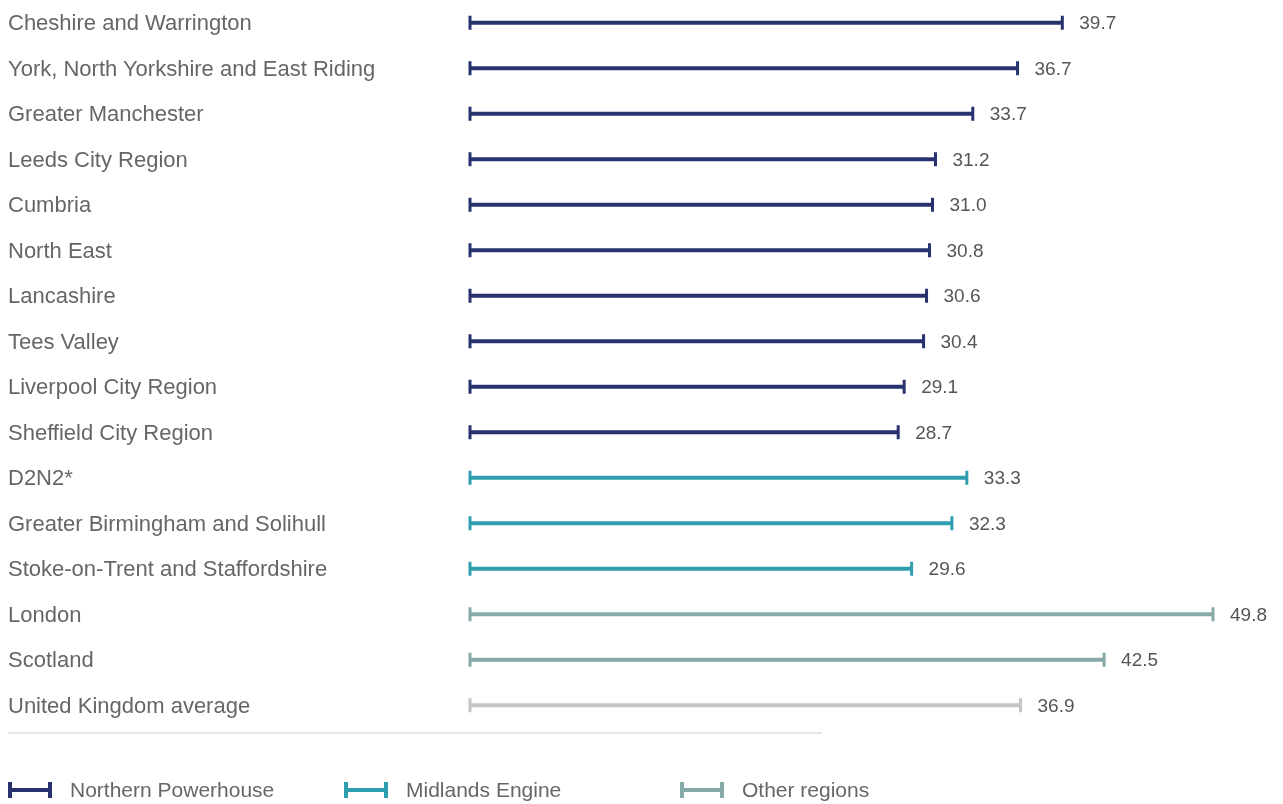 The image size is (1283, 804). I want to click on data-label: 29.1, so click(940, 387).